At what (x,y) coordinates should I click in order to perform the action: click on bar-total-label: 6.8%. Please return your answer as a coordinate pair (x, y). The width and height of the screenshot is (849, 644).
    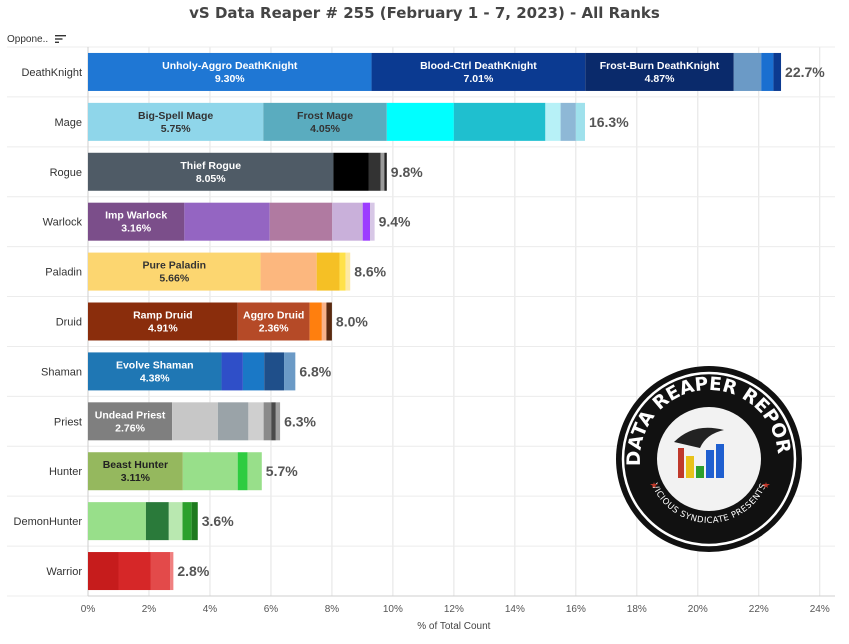
    Looking at the image, I should click on (315, 371).